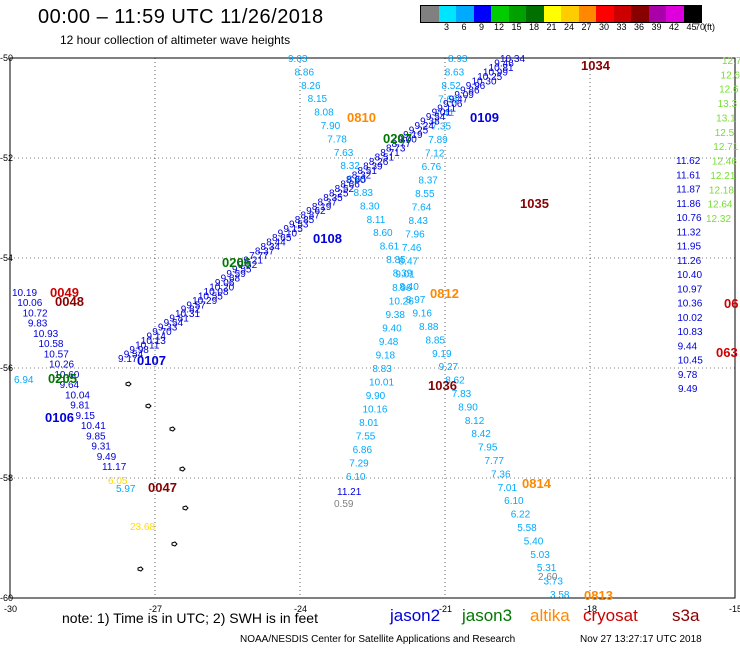 The width and height of the screenshot is (740, 650). I want to click on track-value: 10.93, so click(45, 334).